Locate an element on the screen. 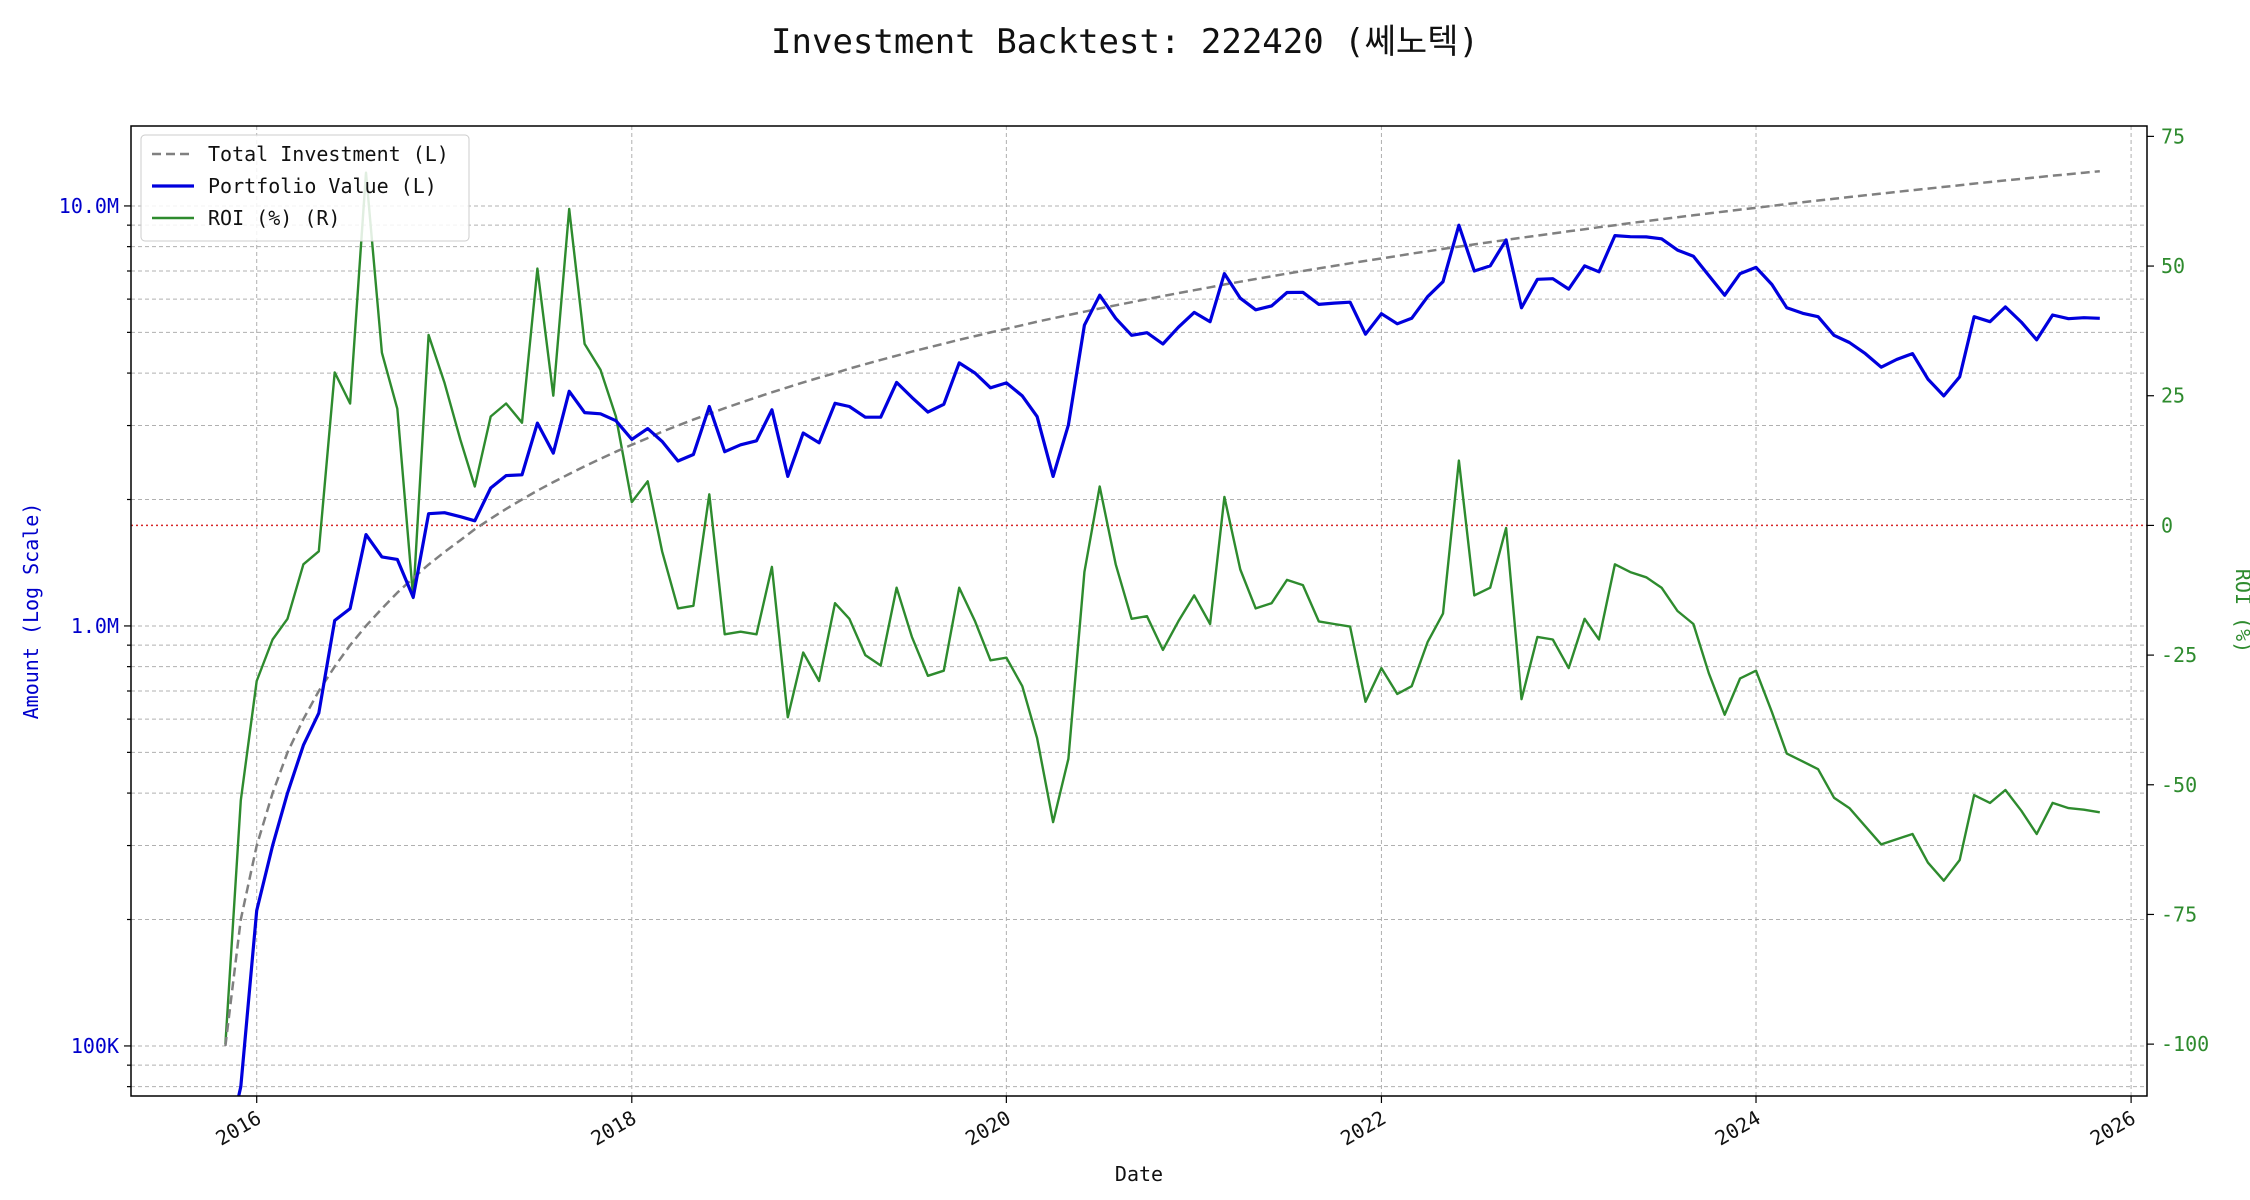 The image size is (2250, 1200). left-axis-label: Amount (Log Scale) is located at coordinates (31, 611).